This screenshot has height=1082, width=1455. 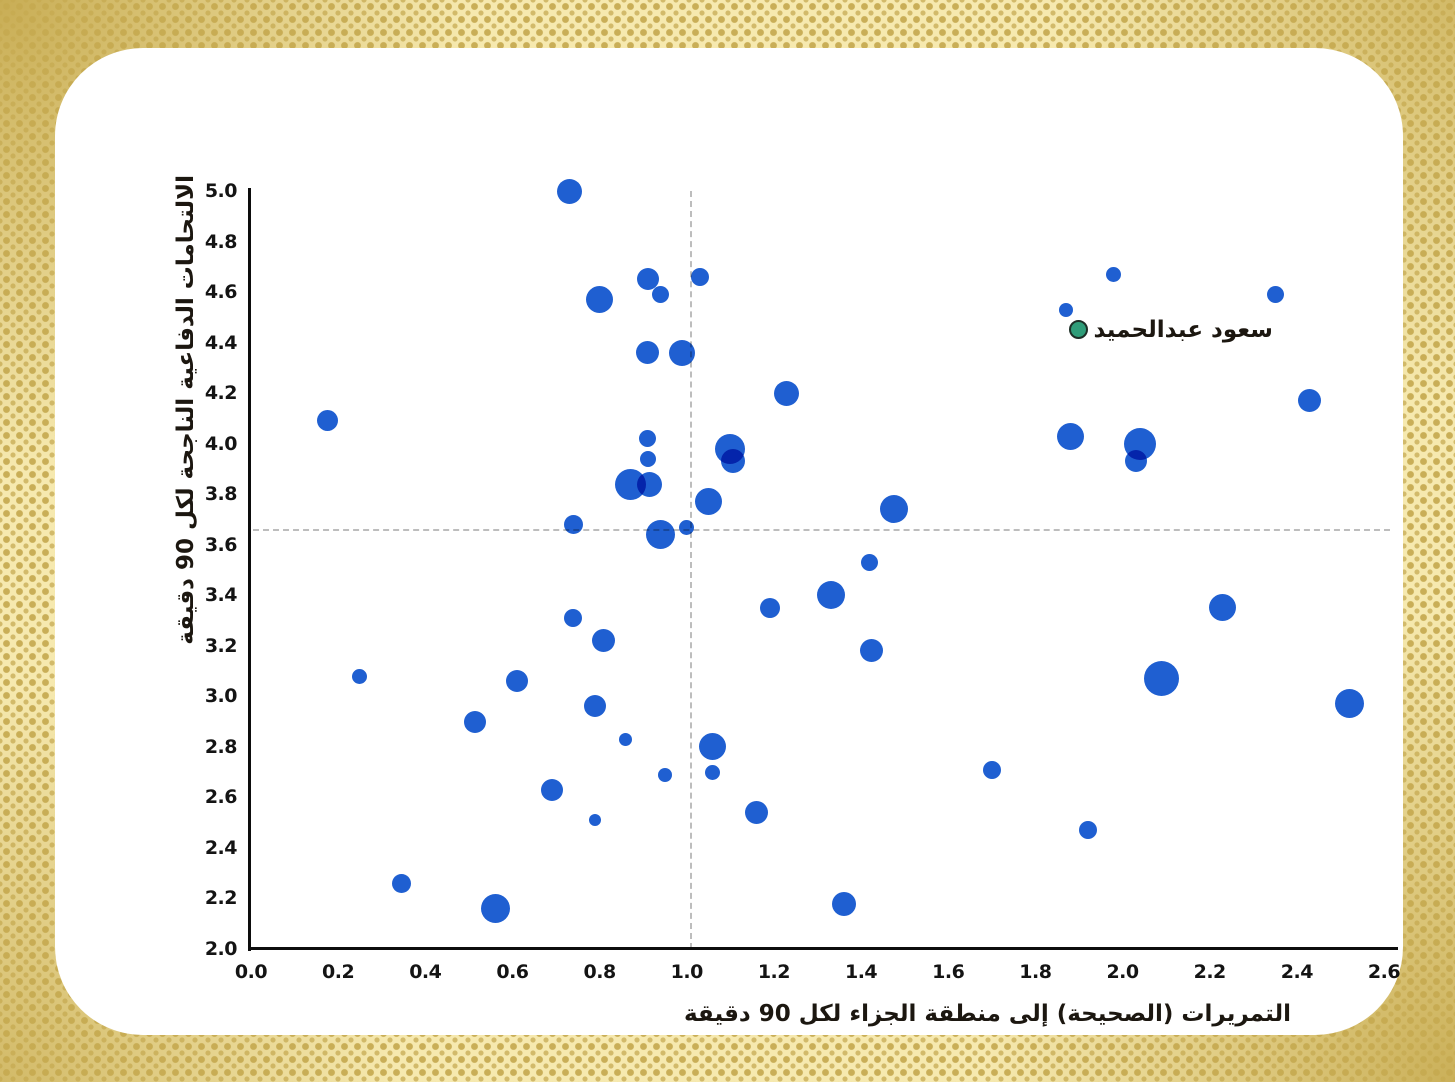 I want to click on reference-hline, so click(x=821, y=529).